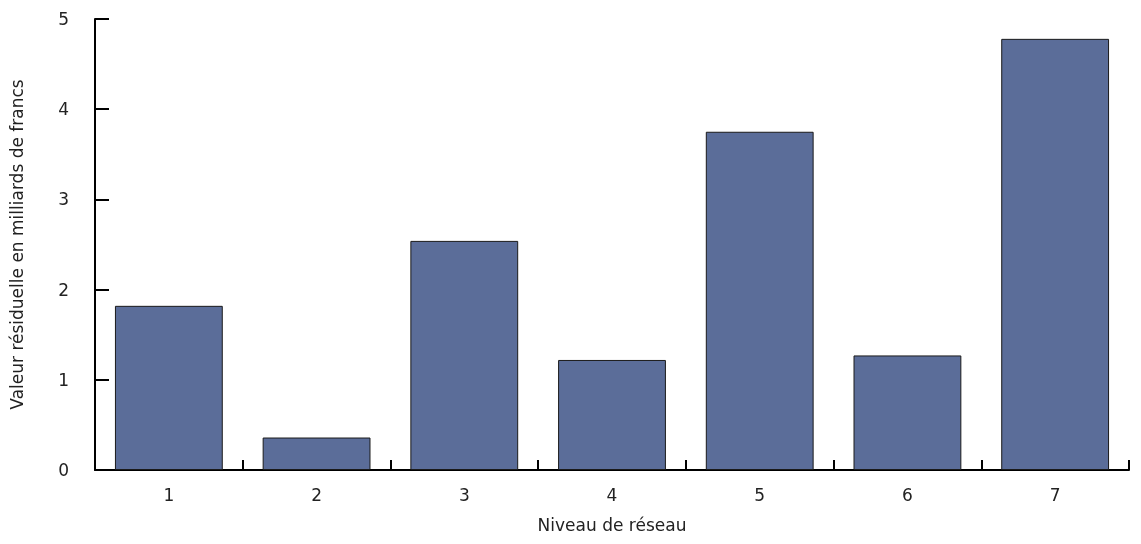  I want to click on x-tick-label: 6, so click(907, 494).